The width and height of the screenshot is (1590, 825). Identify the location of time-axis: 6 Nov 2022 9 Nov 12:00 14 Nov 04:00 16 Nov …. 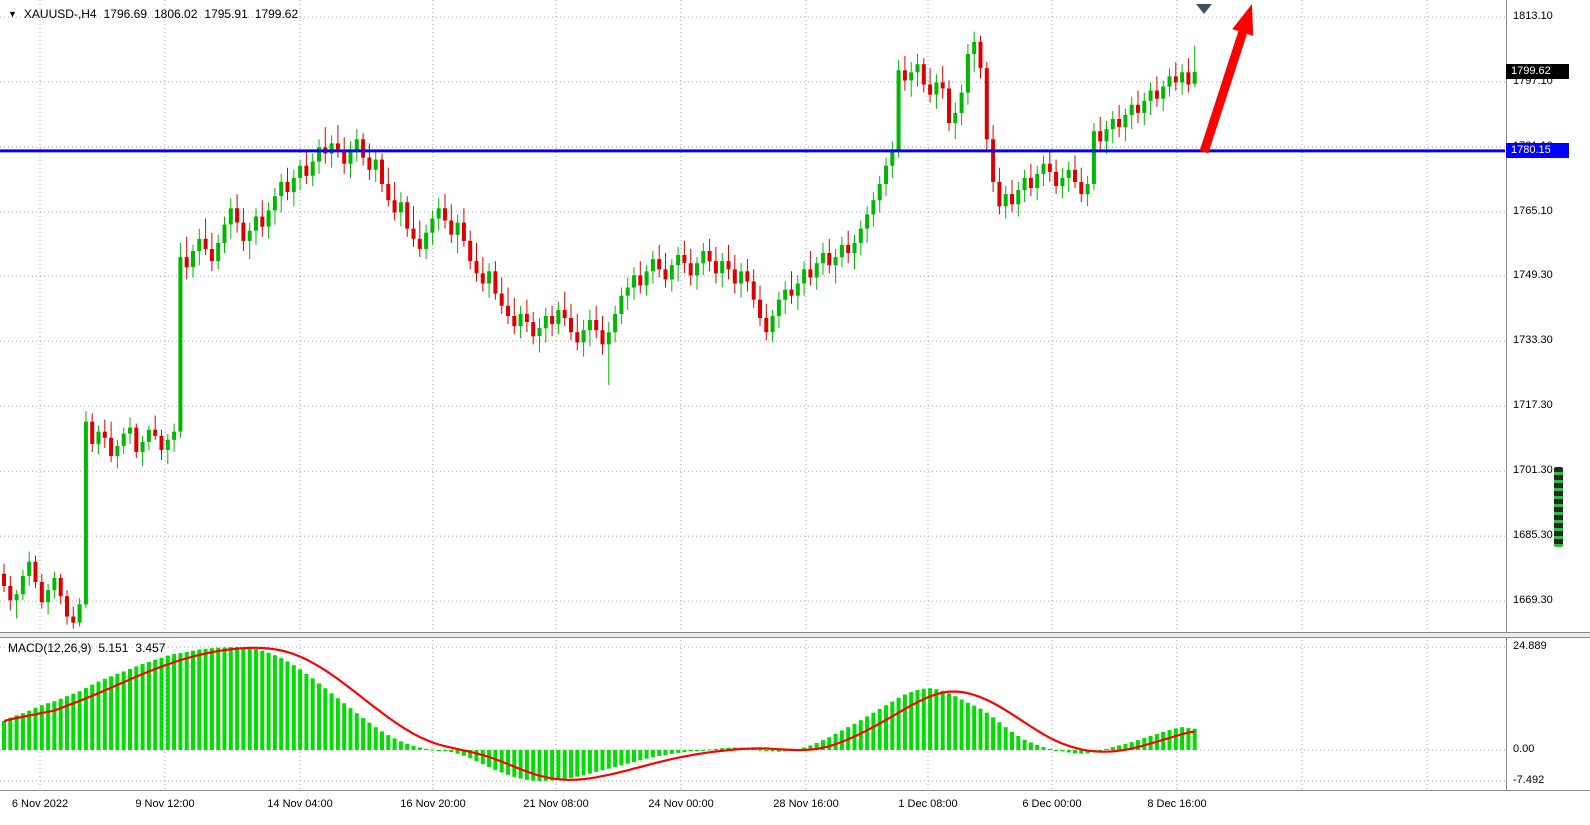
(795, 807).